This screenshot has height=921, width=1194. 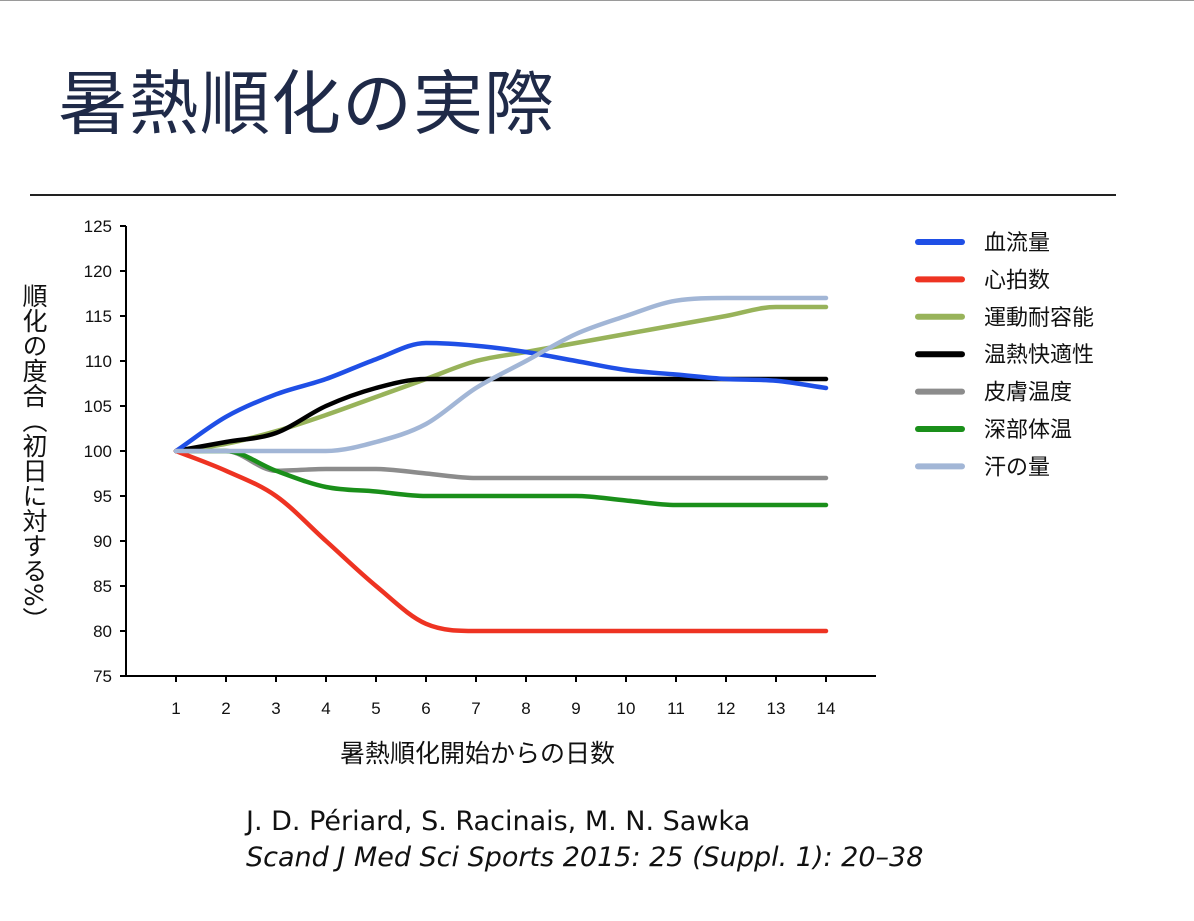 I want to click on x-axis-label: 暑熱順化開始からの日数, so click(x=478, y=753).